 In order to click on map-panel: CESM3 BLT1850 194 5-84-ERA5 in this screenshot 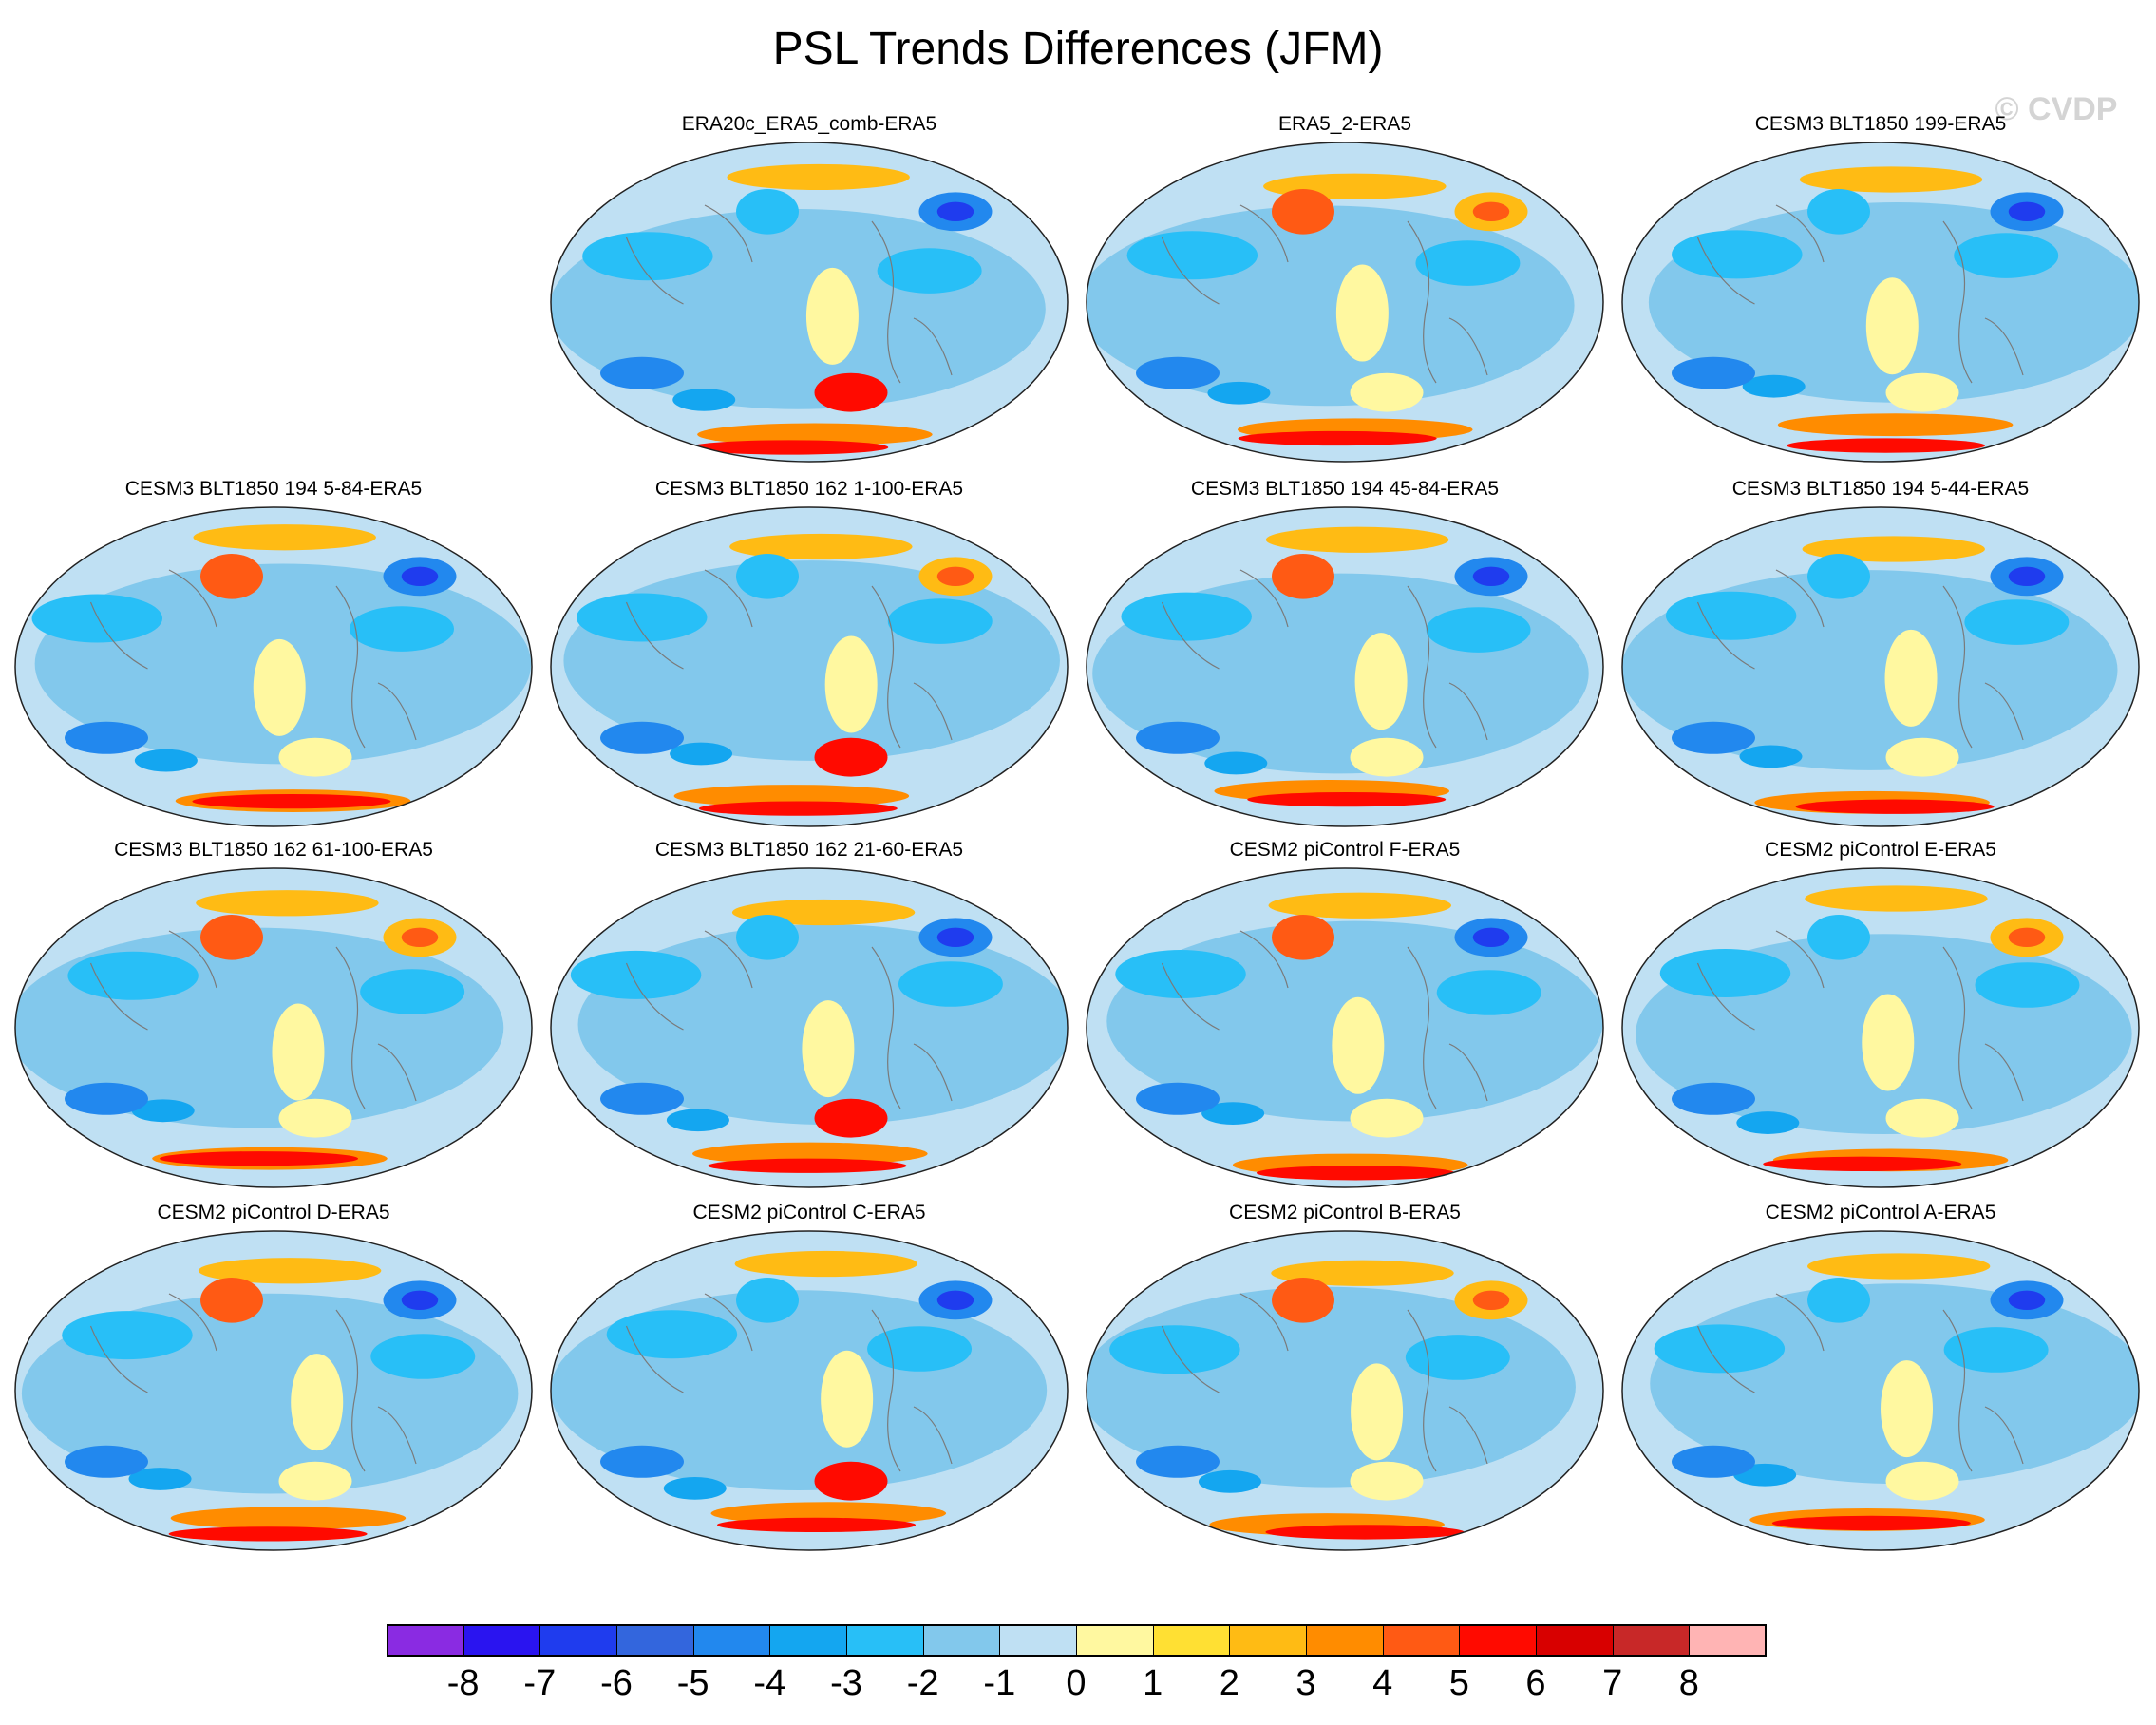, I will do `click(274, 653)`.